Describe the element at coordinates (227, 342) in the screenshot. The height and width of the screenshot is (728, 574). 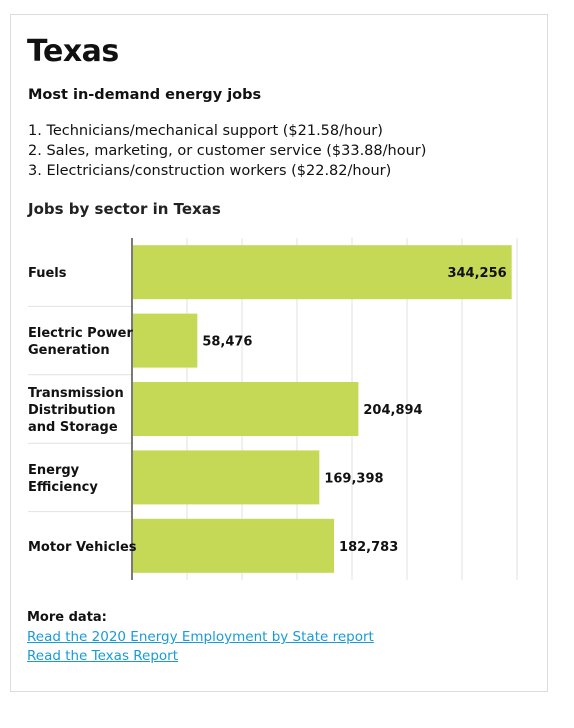
I see `value-label: 58,476` at that location.